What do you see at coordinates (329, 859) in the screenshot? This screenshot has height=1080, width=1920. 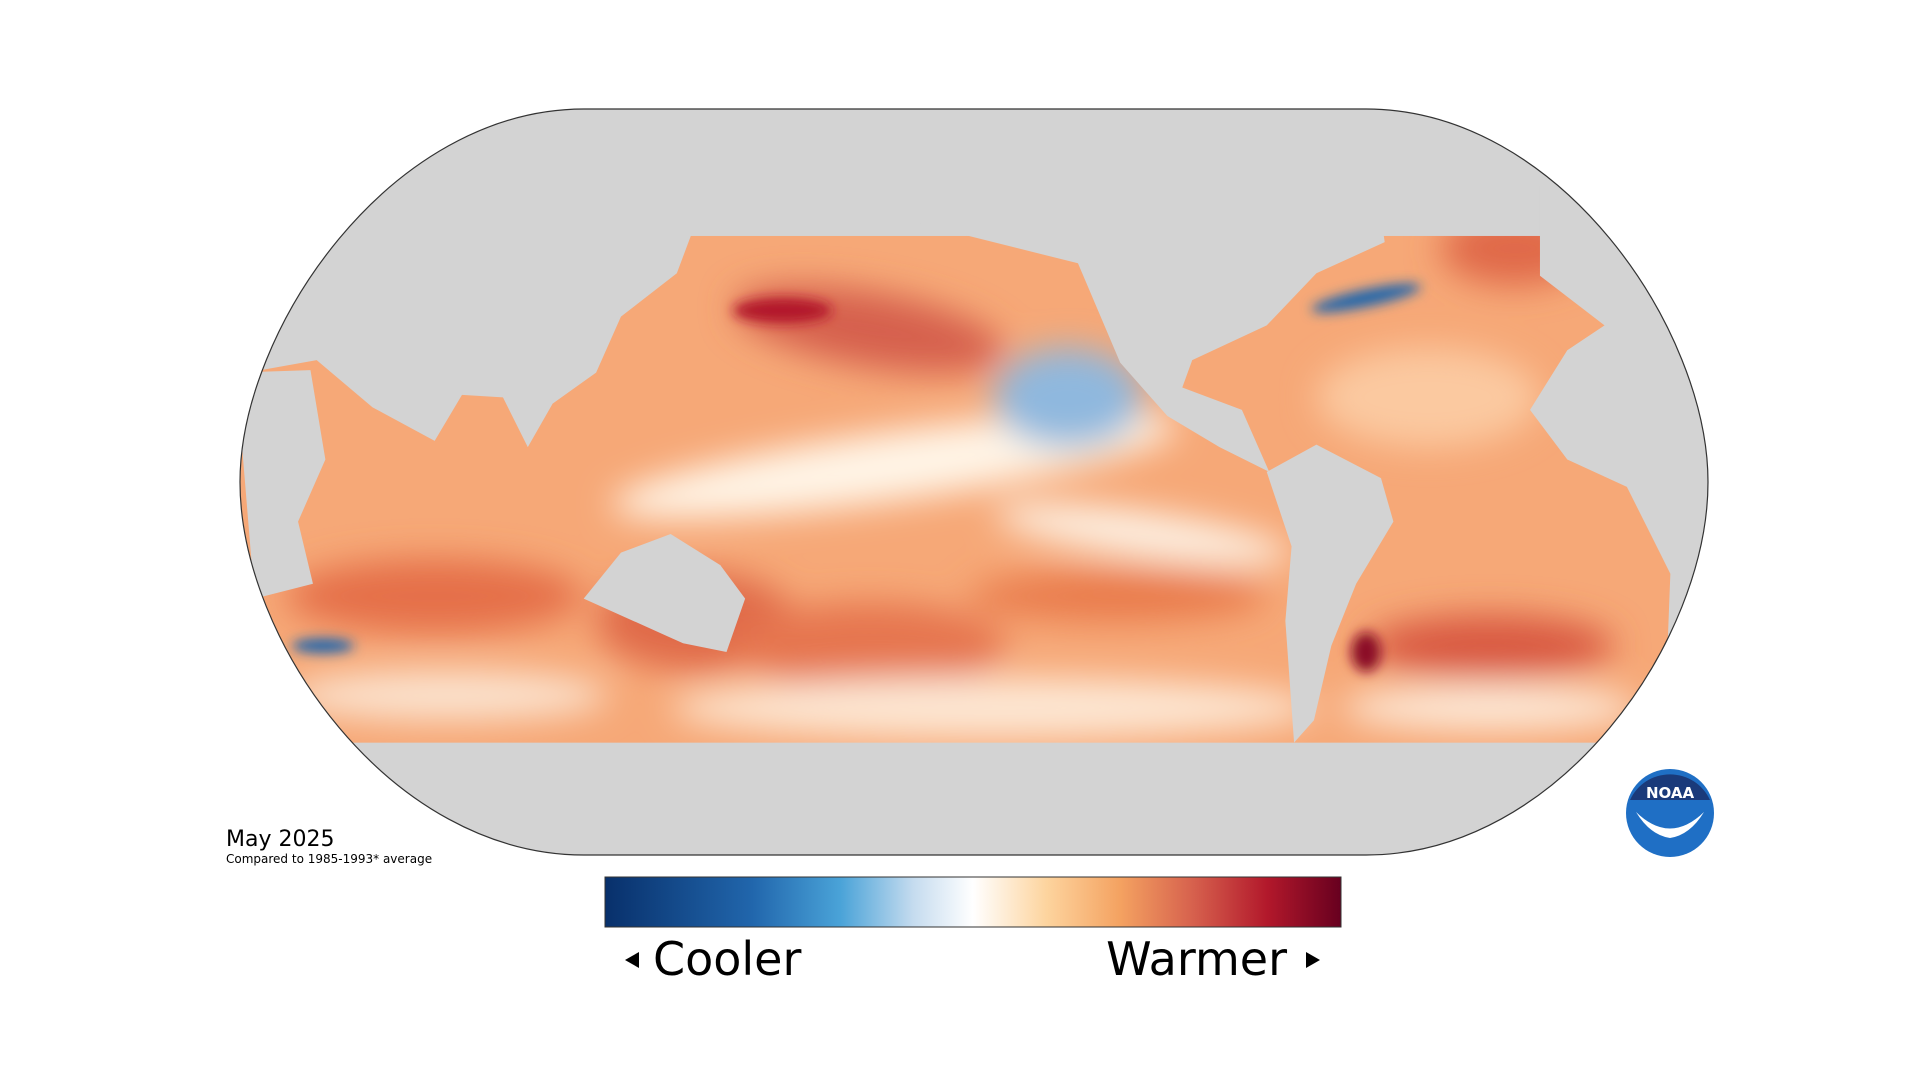 I see `subtitle: Compared to 1985-1993* average` at bounding box center [329, 859].